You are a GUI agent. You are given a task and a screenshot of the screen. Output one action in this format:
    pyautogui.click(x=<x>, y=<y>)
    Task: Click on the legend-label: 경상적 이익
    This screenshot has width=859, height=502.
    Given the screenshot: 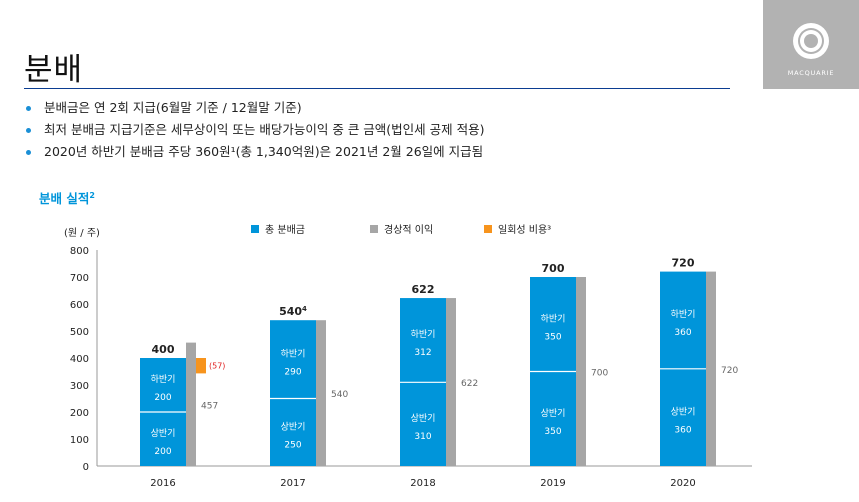 What is the action you would take?
    pyautogui.click(x=408, y=229)
    